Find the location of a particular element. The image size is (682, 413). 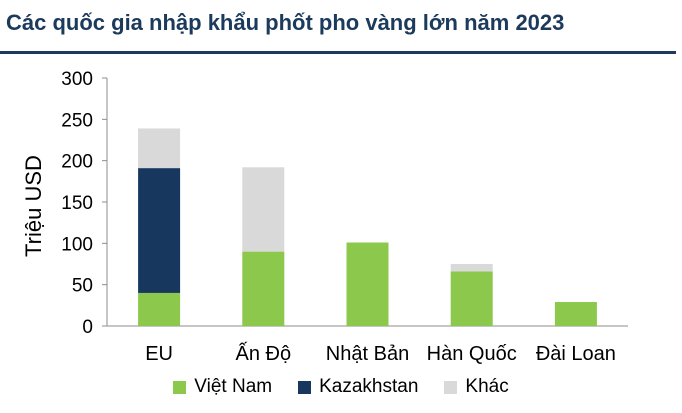

y-axis-title: Triệu USD is located at coordinates (33, 206).